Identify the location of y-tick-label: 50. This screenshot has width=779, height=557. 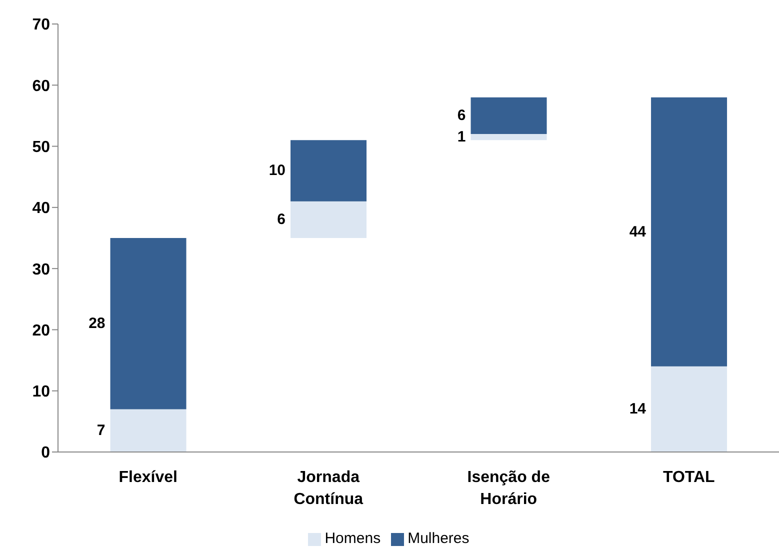
(41, 147).